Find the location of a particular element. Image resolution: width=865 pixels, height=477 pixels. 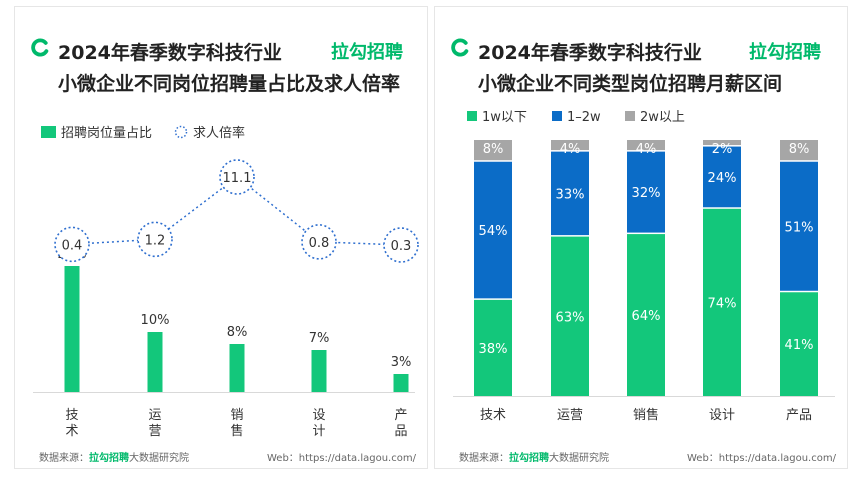

ratio-point-设计 is located at coordinates (319, 242).